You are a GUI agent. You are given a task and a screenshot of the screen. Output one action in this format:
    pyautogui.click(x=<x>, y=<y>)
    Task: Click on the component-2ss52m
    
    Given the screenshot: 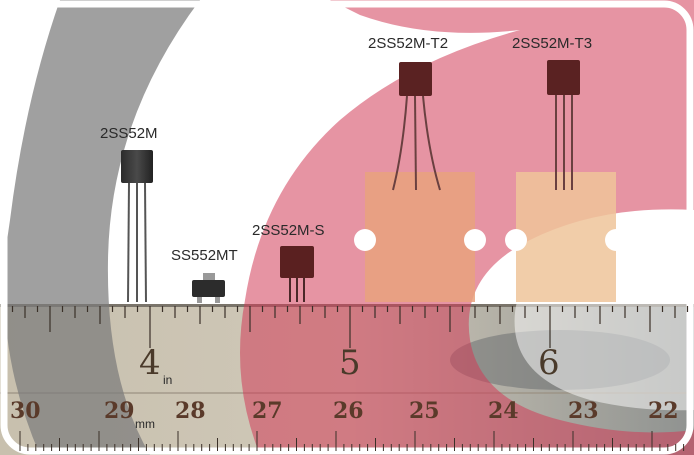 What is the action you would take?
    pyautogui.click(x=137, y=226)
    